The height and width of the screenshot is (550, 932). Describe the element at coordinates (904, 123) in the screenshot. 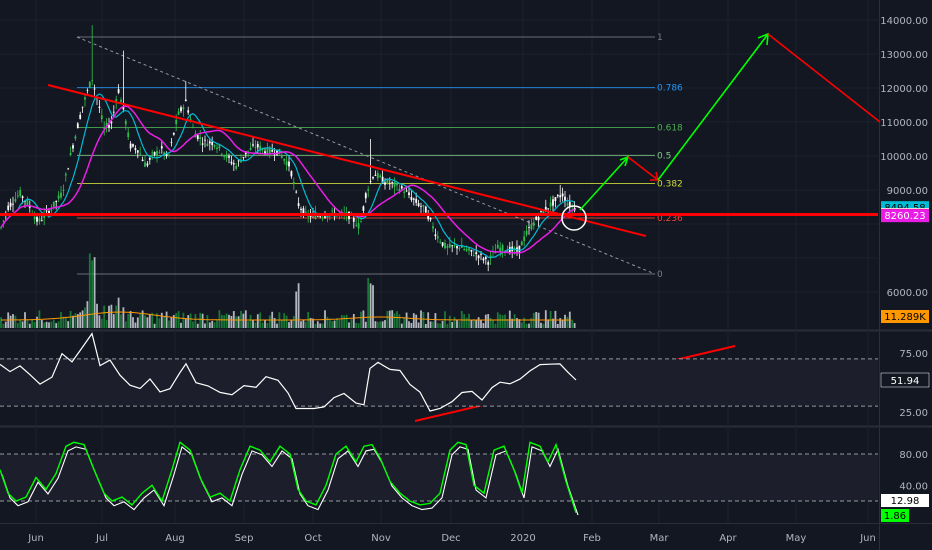

I see `price-tick-label: 11000.00` at that location.